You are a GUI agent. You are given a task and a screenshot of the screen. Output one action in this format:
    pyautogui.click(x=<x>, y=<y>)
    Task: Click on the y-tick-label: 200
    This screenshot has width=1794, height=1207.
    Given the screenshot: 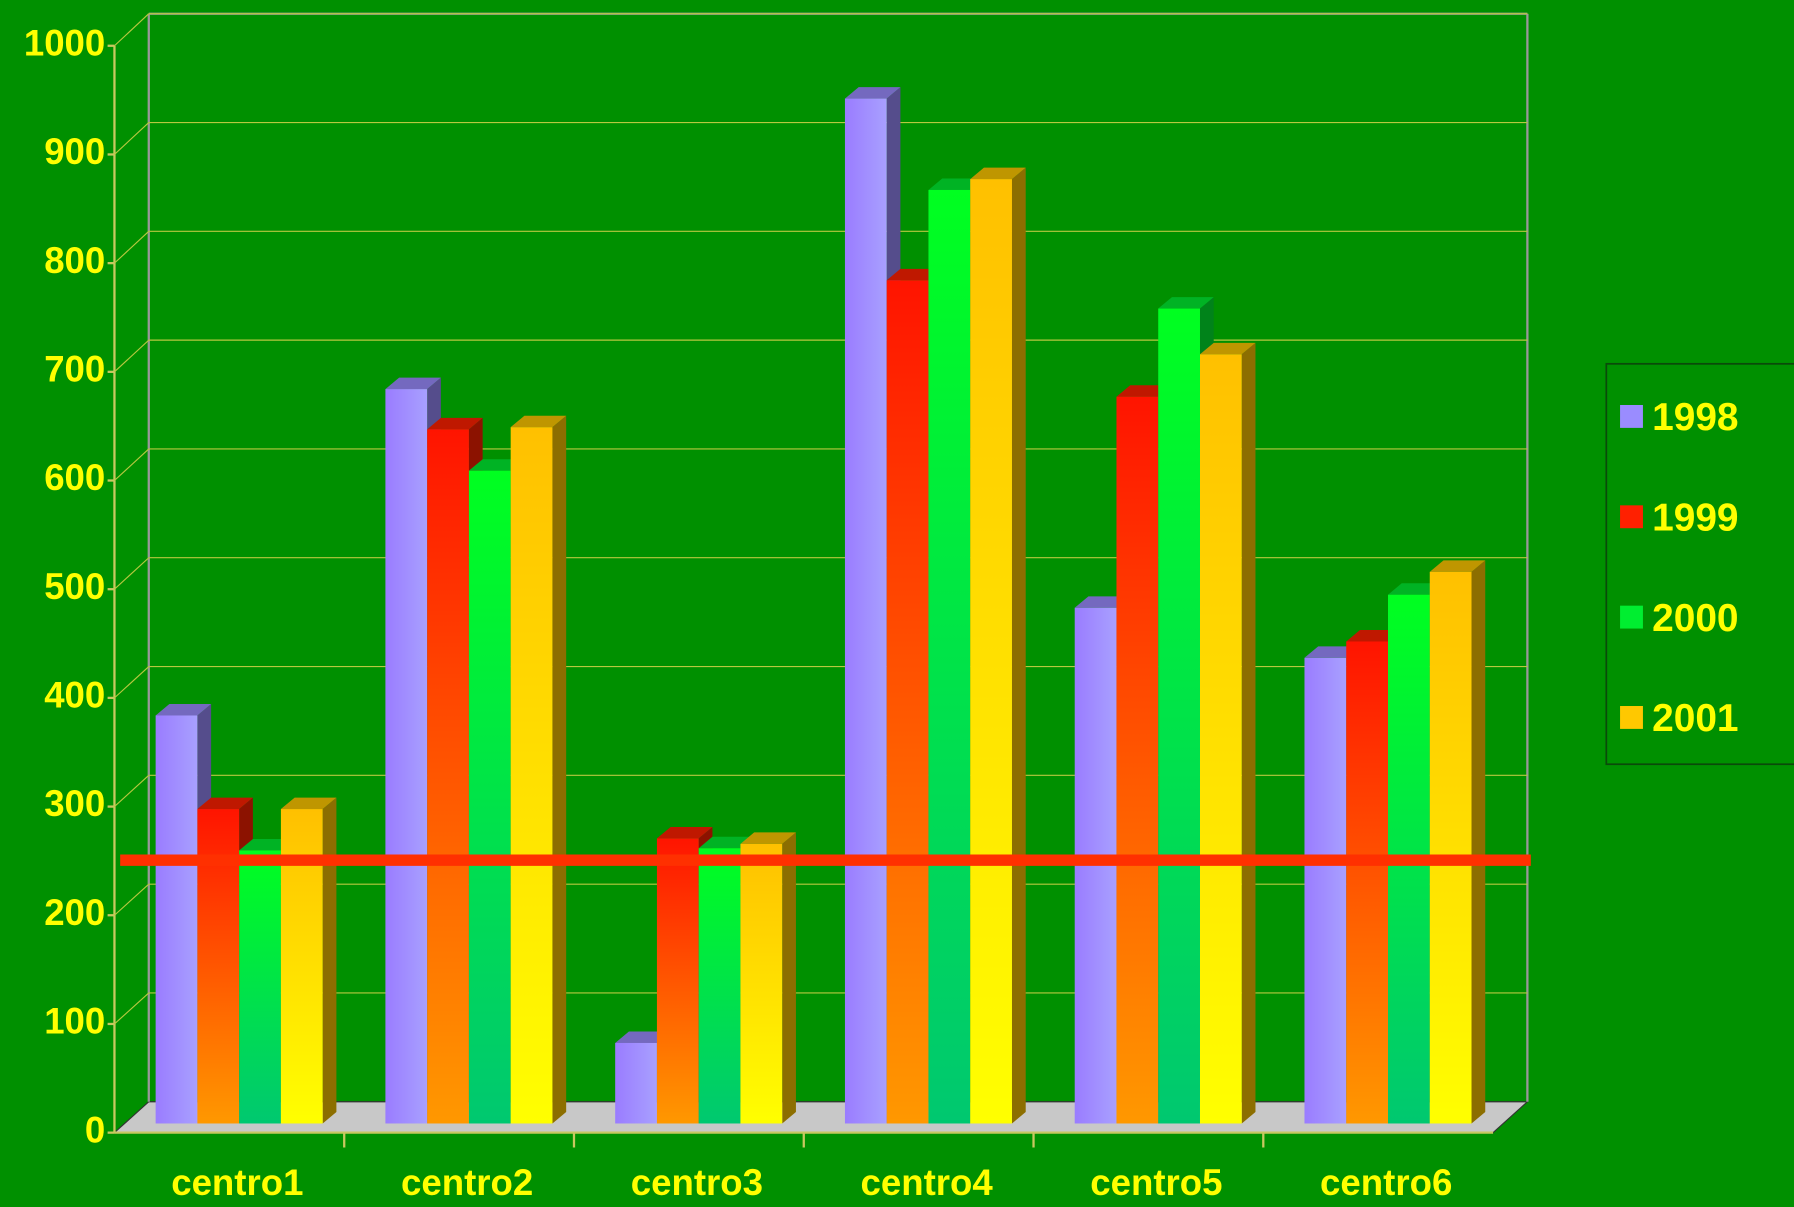 What is the action you would take?
    pyautogui.click(x=74, y=912)
    